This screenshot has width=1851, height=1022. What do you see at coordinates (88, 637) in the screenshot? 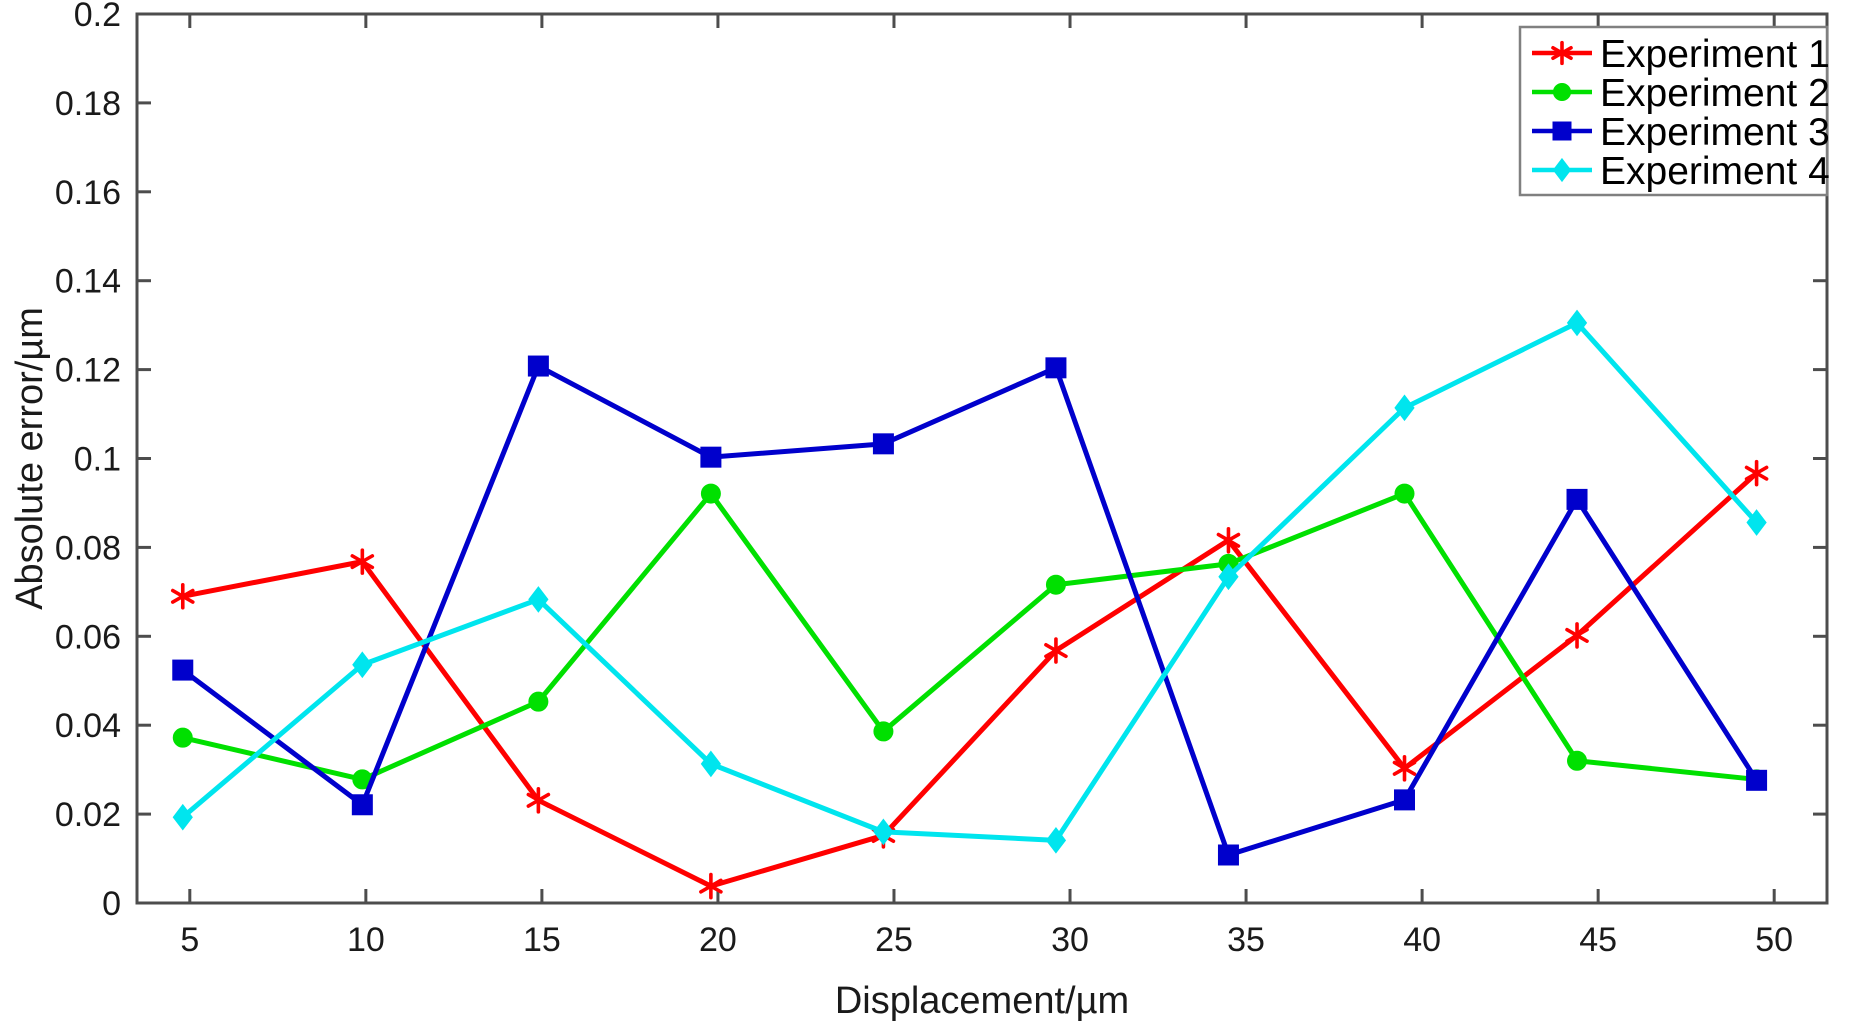
I see `y-tick-label: 0.06` at bounding box center [88, 637].